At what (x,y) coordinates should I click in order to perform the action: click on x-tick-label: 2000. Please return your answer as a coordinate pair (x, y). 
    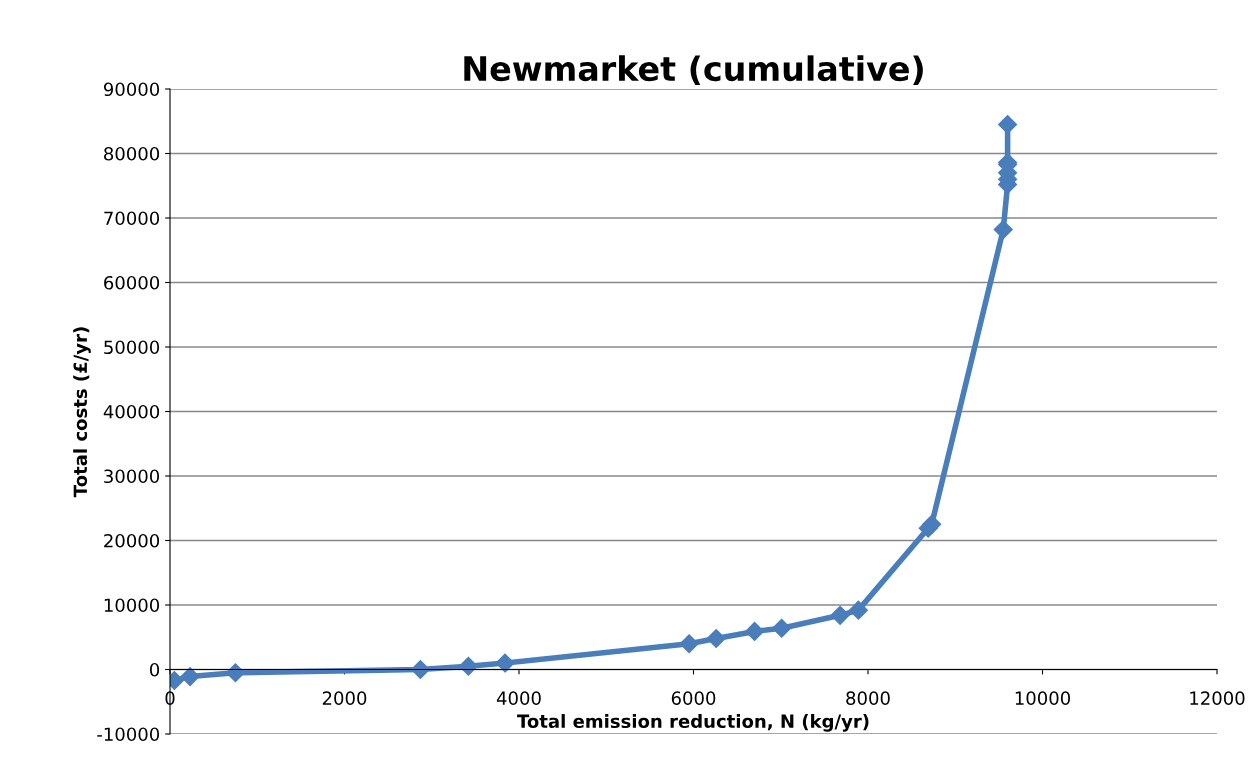
    Looking at the image, I should click on (344, 698).